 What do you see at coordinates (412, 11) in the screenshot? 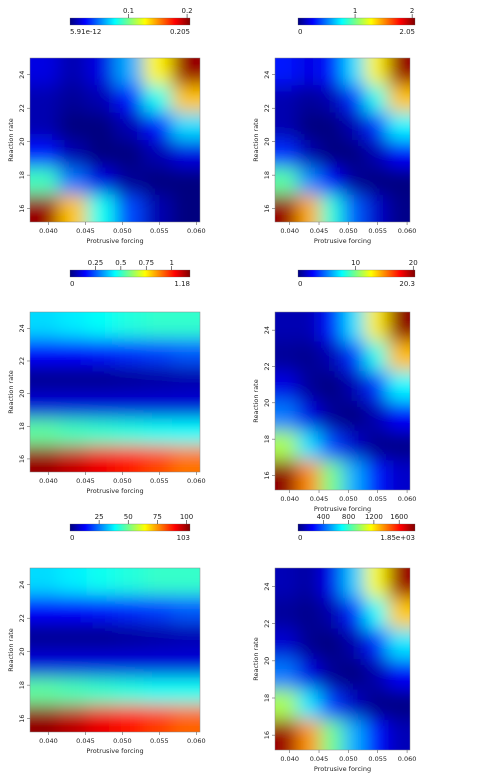
I see `colorbar-tick-label: 2` at bounding box center [412, 11].